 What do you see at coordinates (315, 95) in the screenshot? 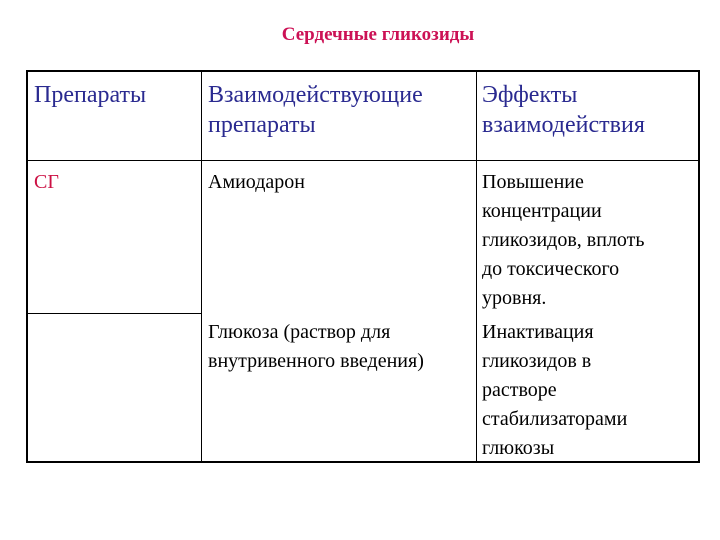
I see `header-line: Взаимодействующие` at bounding box center [315, 95].